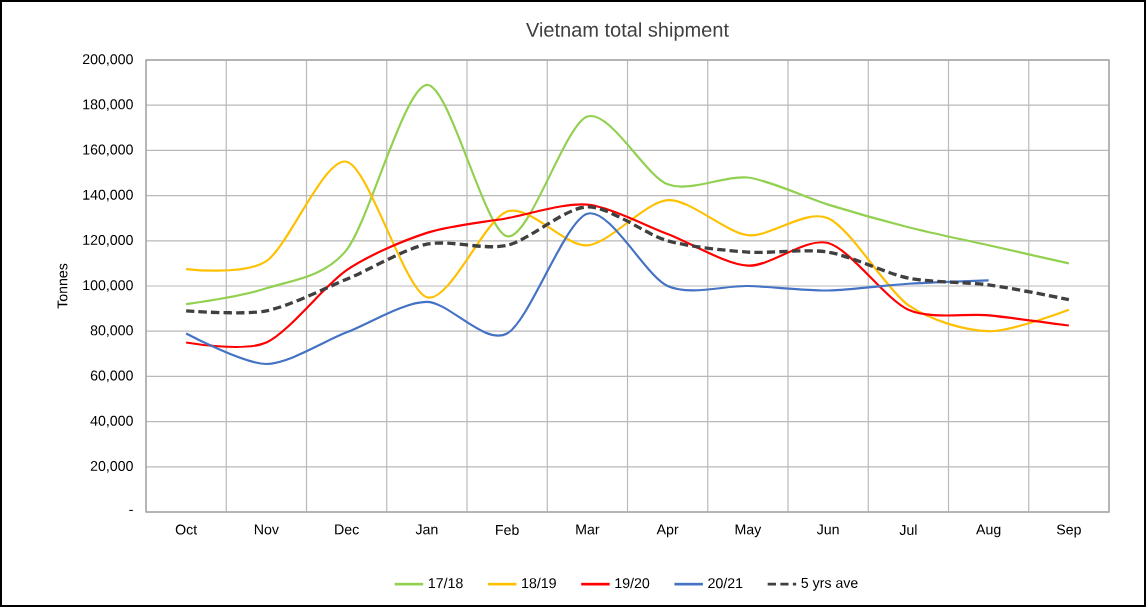 The height and width of the screenshot is (607, 1146). I want to click on chart-title: Vietnam total shipment, so click(627, 31).